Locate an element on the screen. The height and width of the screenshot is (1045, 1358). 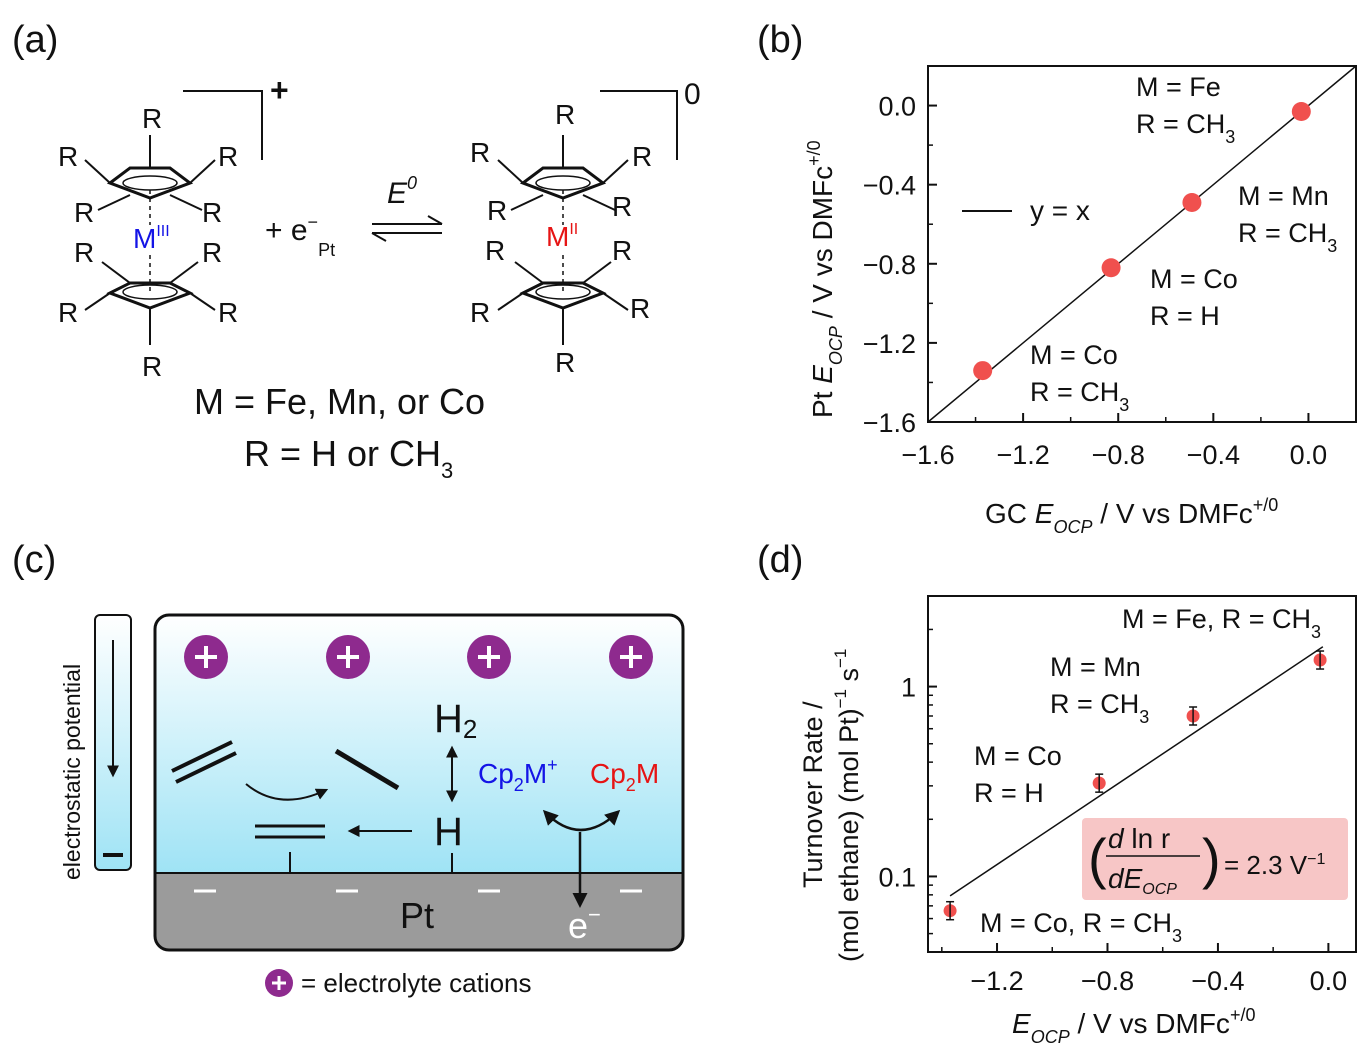
y-tick-label: −1.2 is located at coordinates (889, 344).